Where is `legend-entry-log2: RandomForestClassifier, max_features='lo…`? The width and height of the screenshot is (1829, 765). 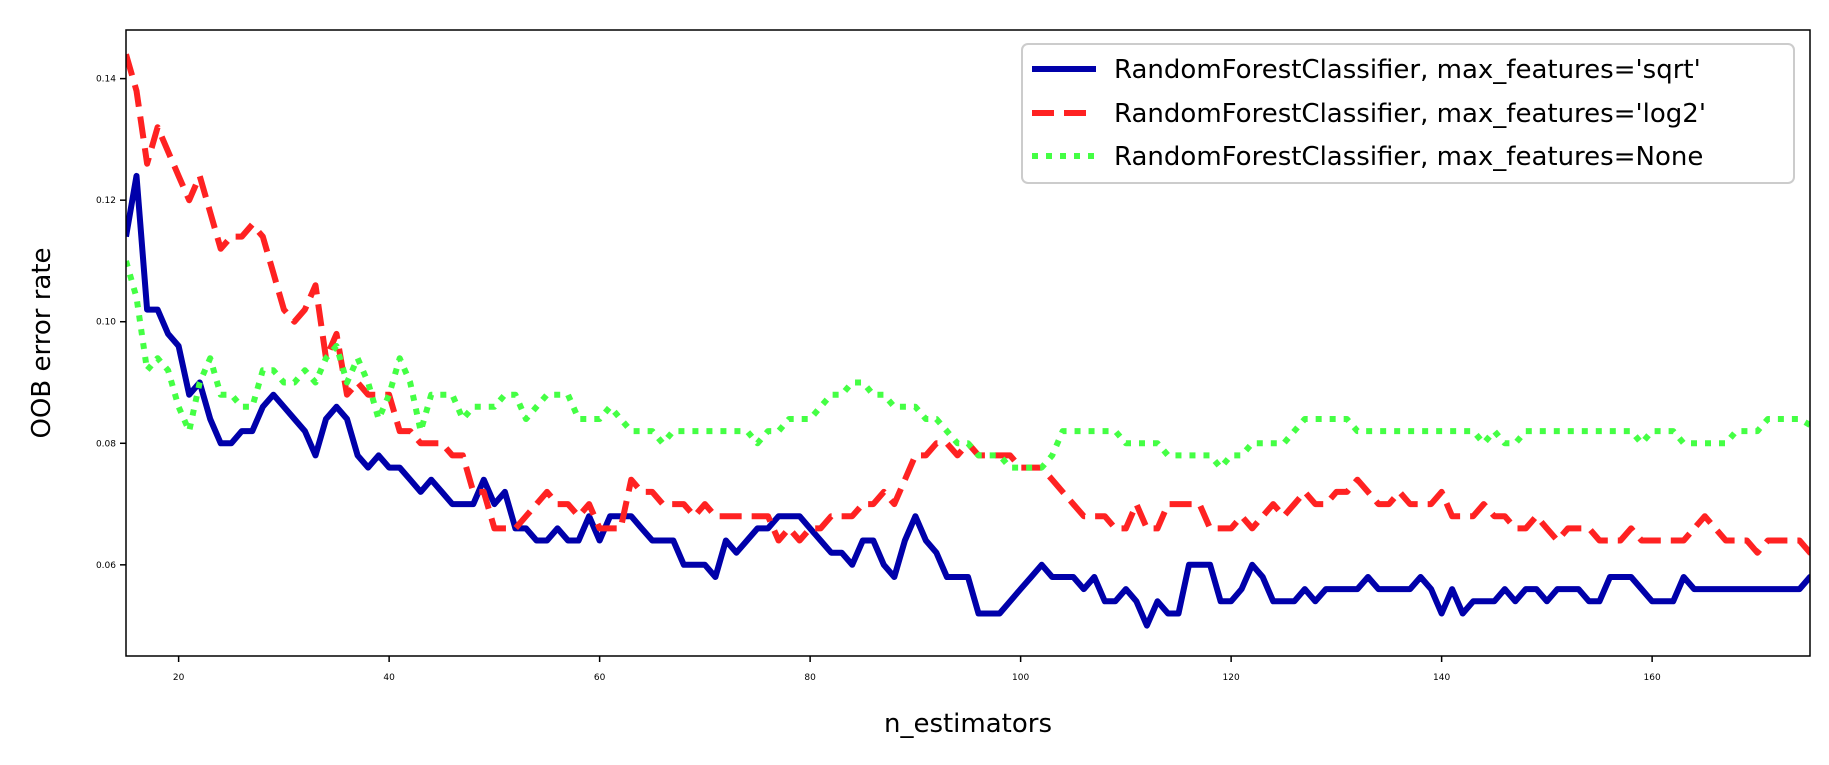
legend-entry-log2: RandomForestClassifier, max_features='lo… is located at coordinates (1410, 114).